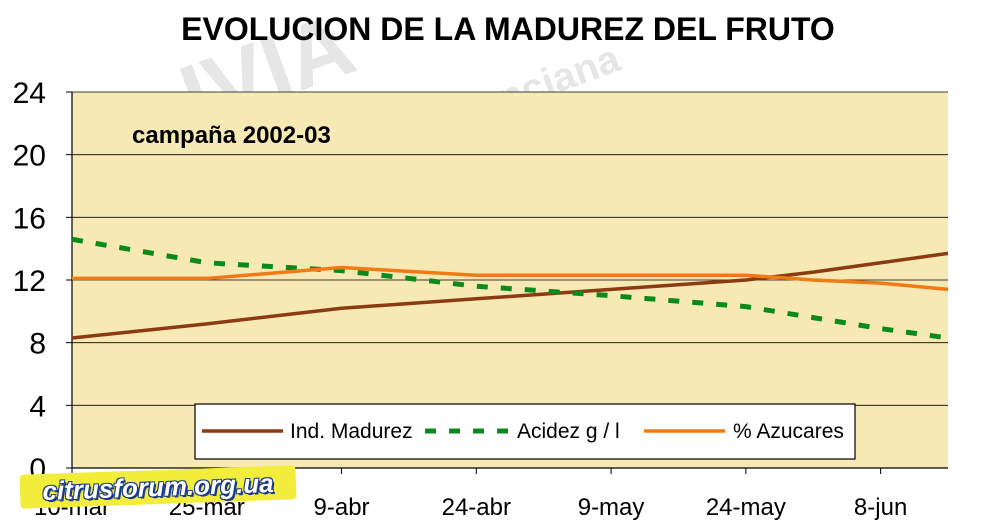  What do you see at coordinates (29, 93) in the screenshot?
I see `y-tick-label: 24` at bounding box center [29, 93].